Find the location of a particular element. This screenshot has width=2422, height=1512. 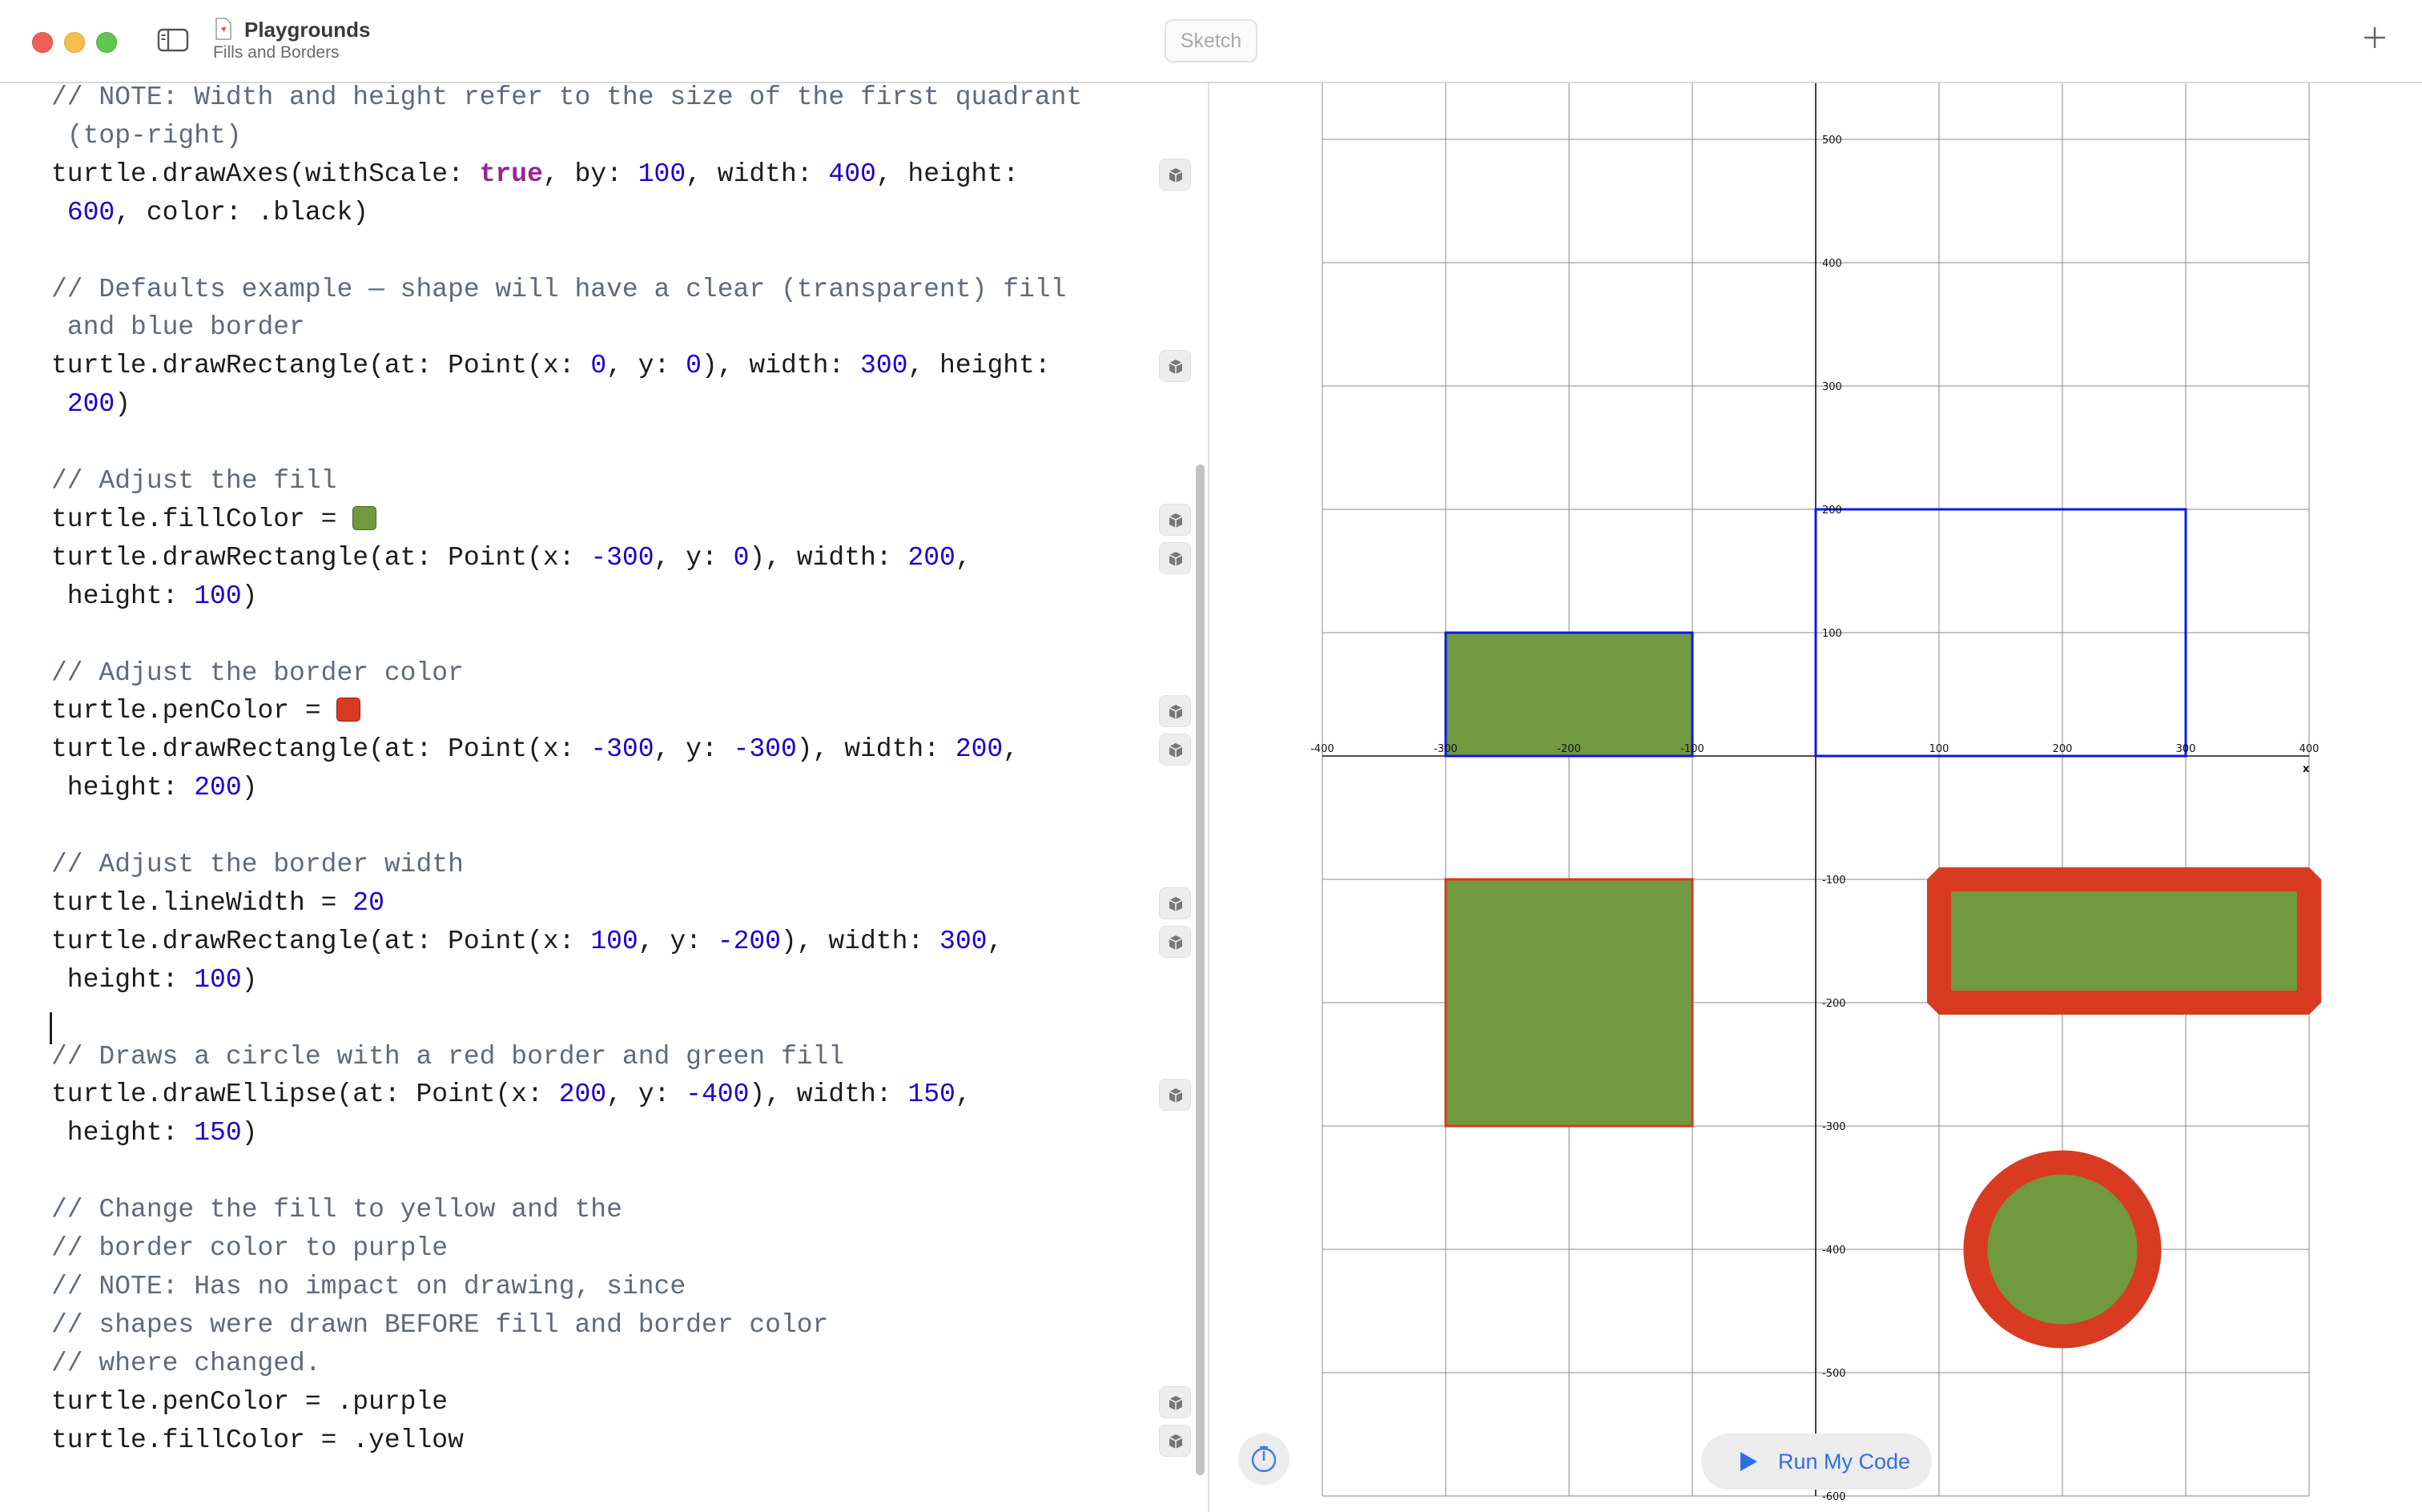

code-line: // where changed. is located at coordinates (186, 1364).